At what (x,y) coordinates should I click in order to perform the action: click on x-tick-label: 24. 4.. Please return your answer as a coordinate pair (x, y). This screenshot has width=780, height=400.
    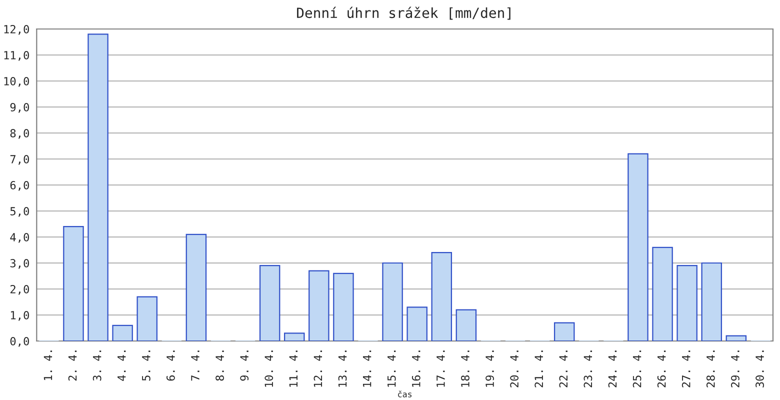
    Looking at the image, I should click on (612, 369).